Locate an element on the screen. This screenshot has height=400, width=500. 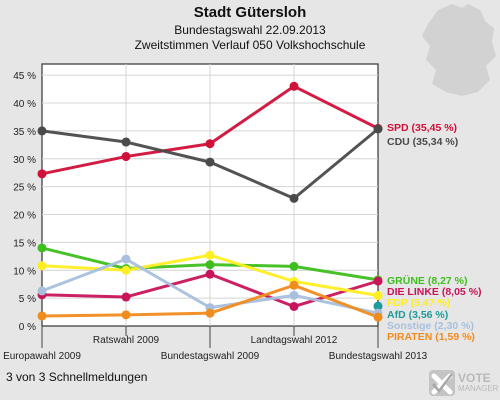
y-tick-label: 35 % is located at coordinates (24, 132).